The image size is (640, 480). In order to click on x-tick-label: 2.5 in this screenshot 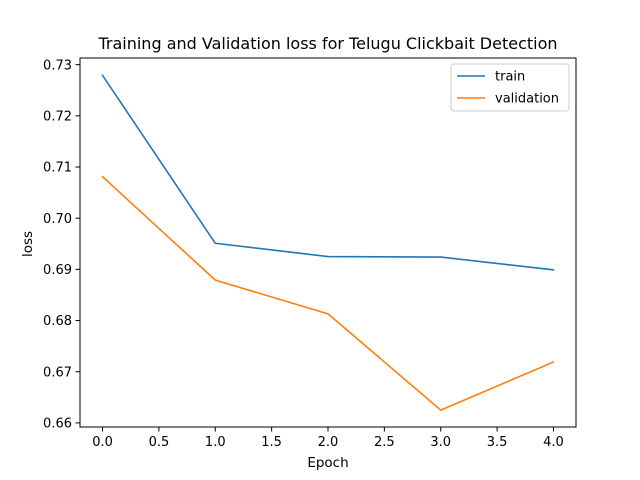, I will do `click(384, 442)`.